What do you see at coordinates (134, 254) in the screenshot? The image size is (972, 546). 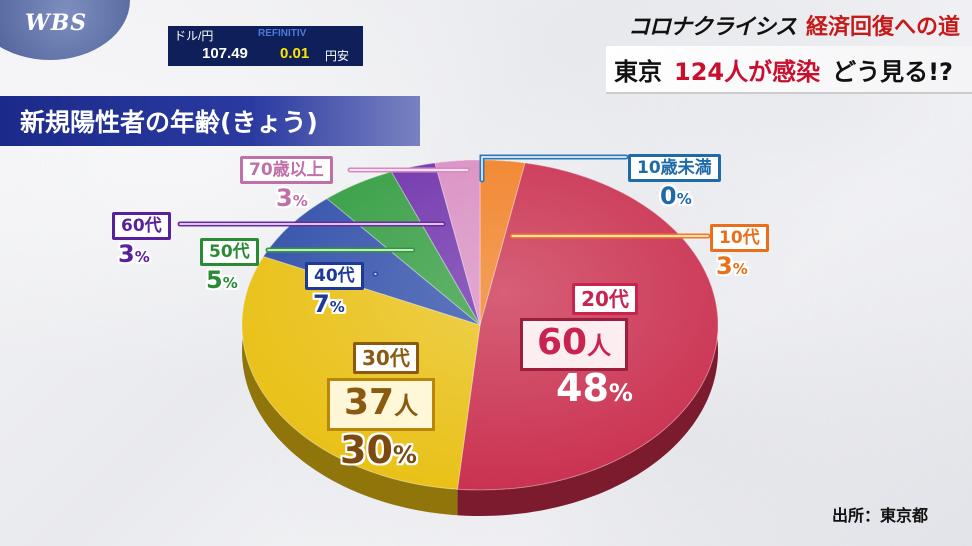 I see `label-60s-pct: 3%` at bounding box center [134, 254].